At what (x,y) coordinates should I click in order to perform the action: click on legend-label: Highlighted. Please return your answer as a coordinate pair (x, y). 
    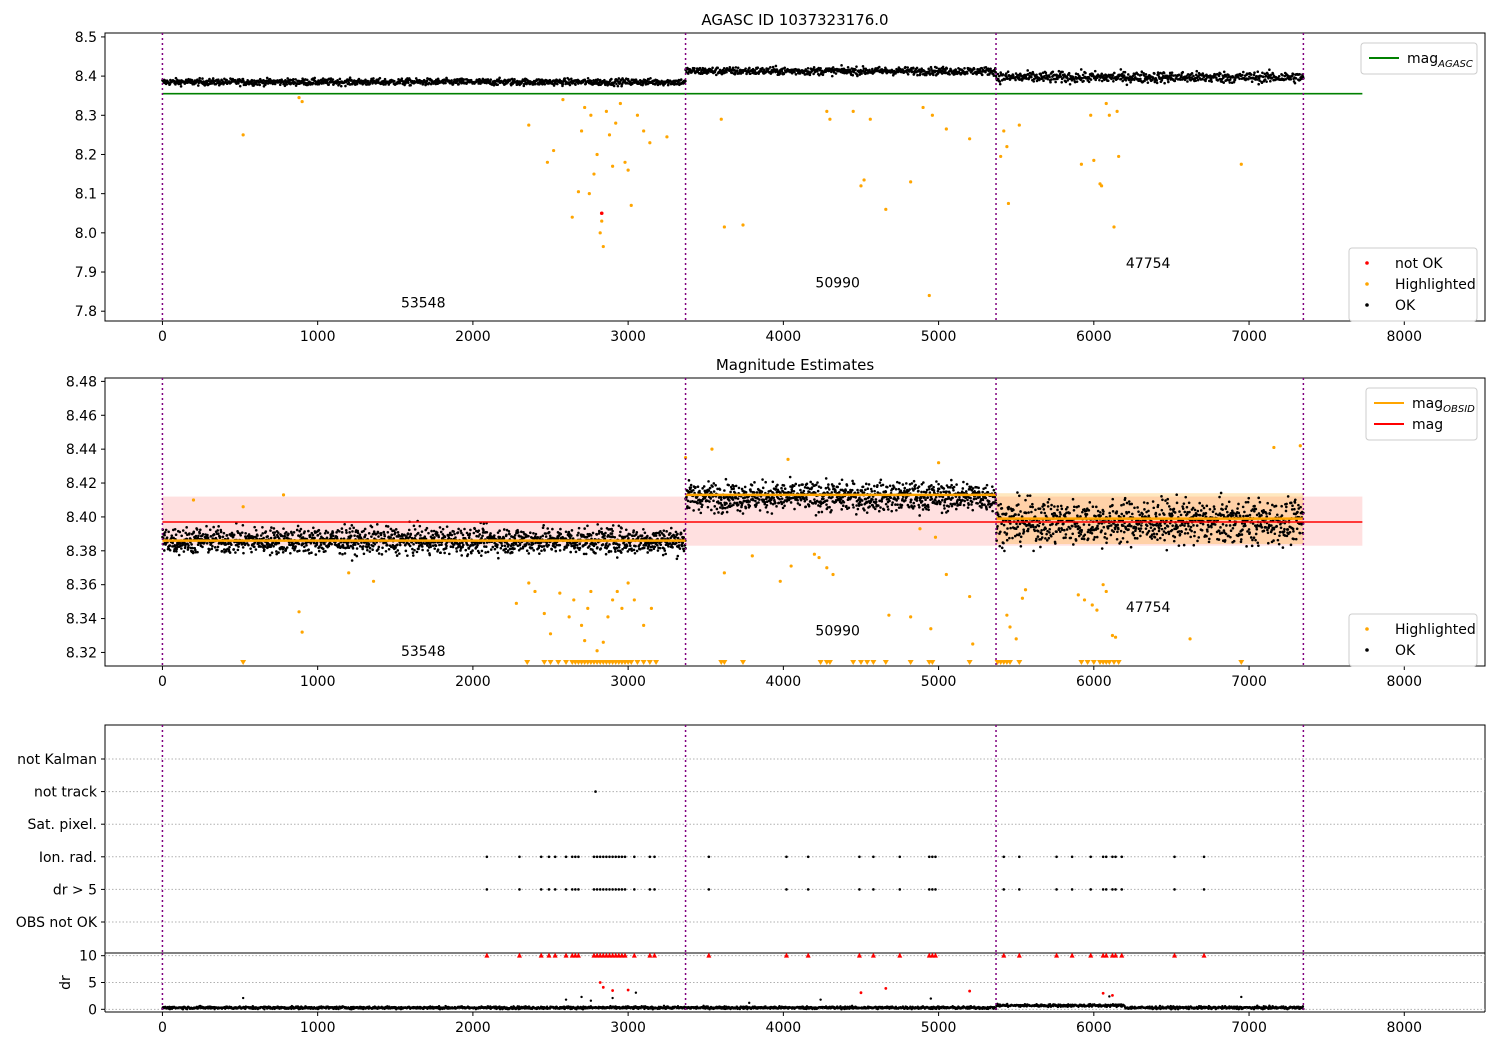
    Looking at the image, I should click on (1435, 285).